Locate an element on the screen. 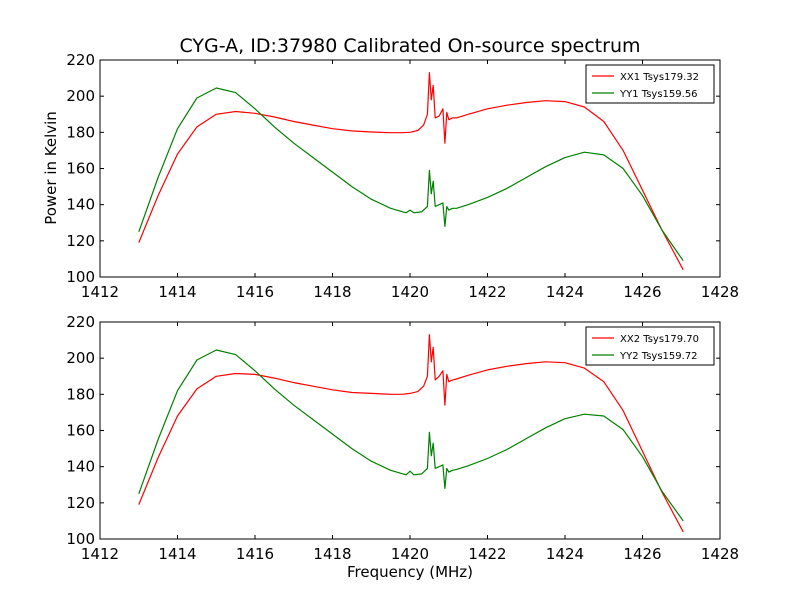  legend-label: XX1 Tsys179.32 is located at coordinates (659, 77).